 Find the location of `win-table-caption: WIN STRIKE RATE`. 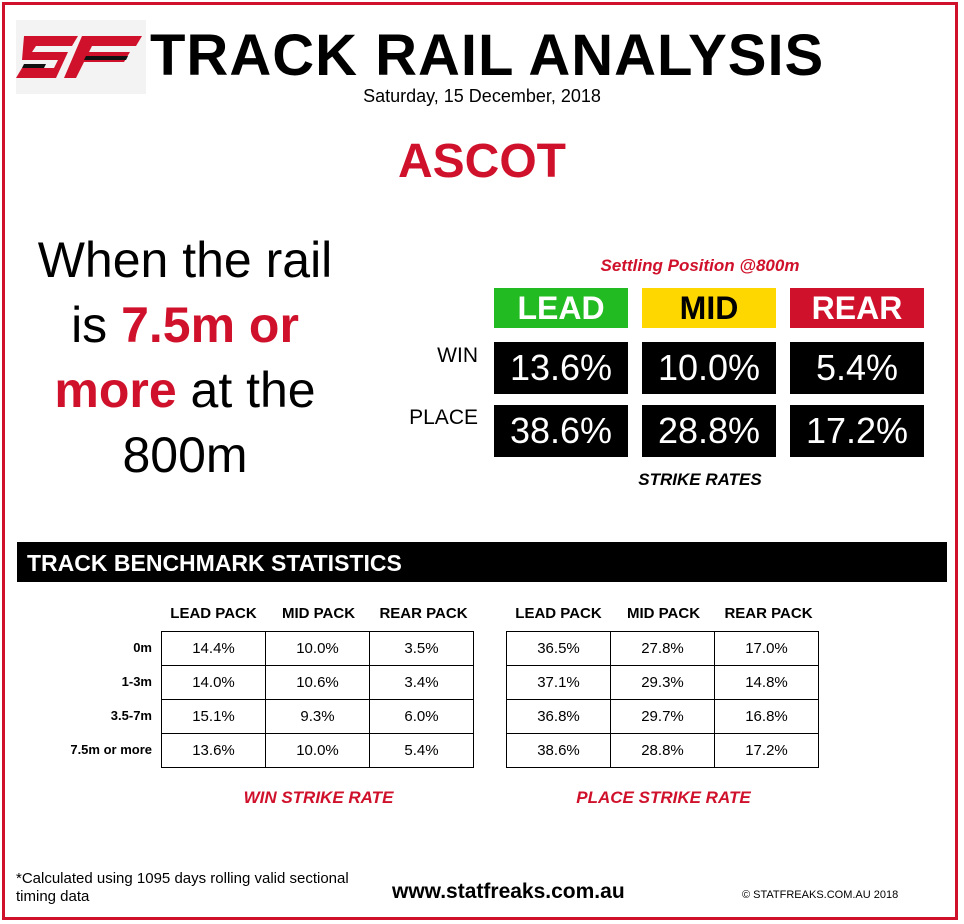

win-table-caption: WIN STRIKE RATE is located at coordinates (318, 797).